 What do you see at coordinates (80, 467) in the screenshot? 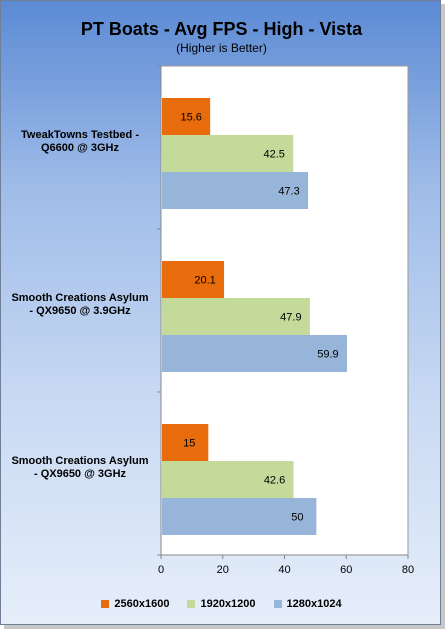
I see `category-label: Smooth Creations Asylum - QX9650 @ 3GHz` at bounding box center [80, 467].